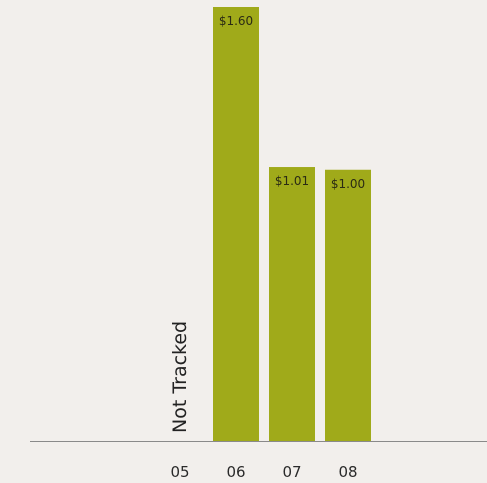 This screenshot has width=487, height=483. I want to click on data-label-06: $1.60, so click(236, 21).